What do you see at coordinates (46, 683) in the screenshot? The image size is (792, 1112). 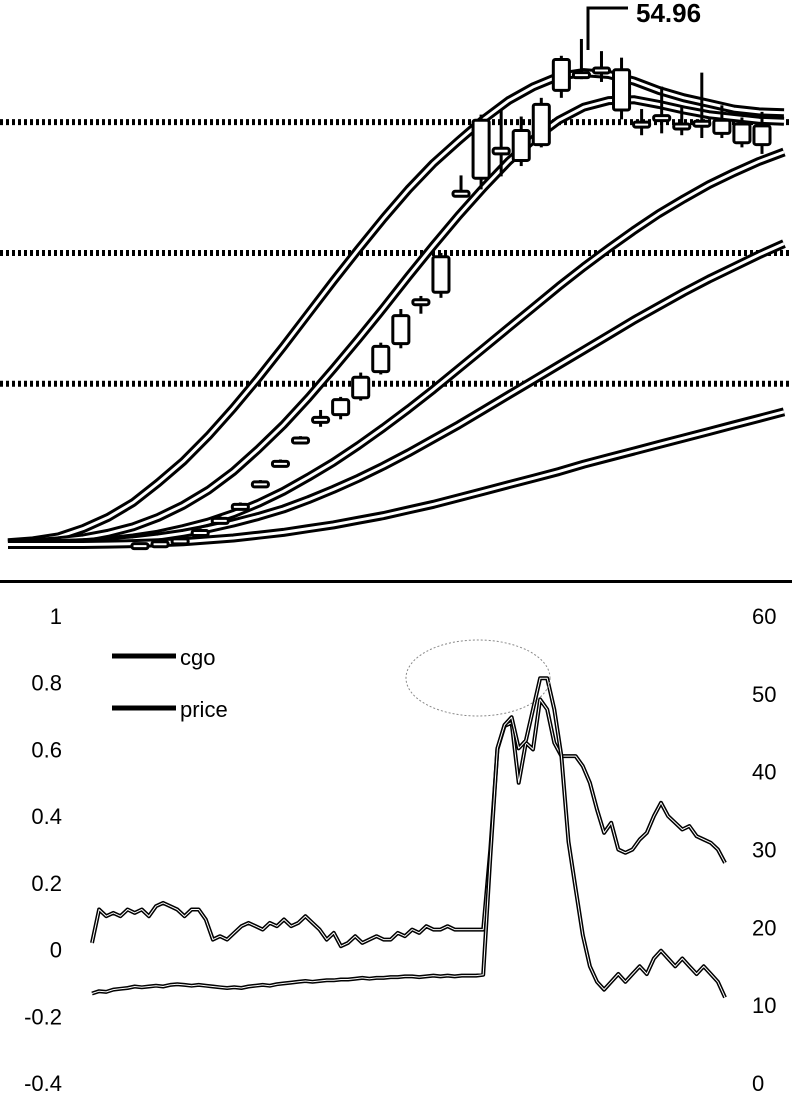 I see `left-tick-label: 0.8` at bounding box center [46, 683].